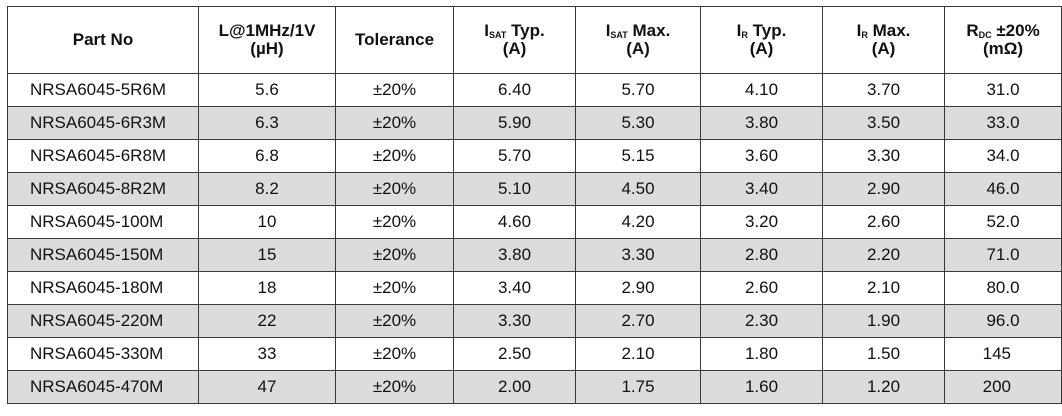  I want to click on rdc-cell: 145, so click(1003, 354).